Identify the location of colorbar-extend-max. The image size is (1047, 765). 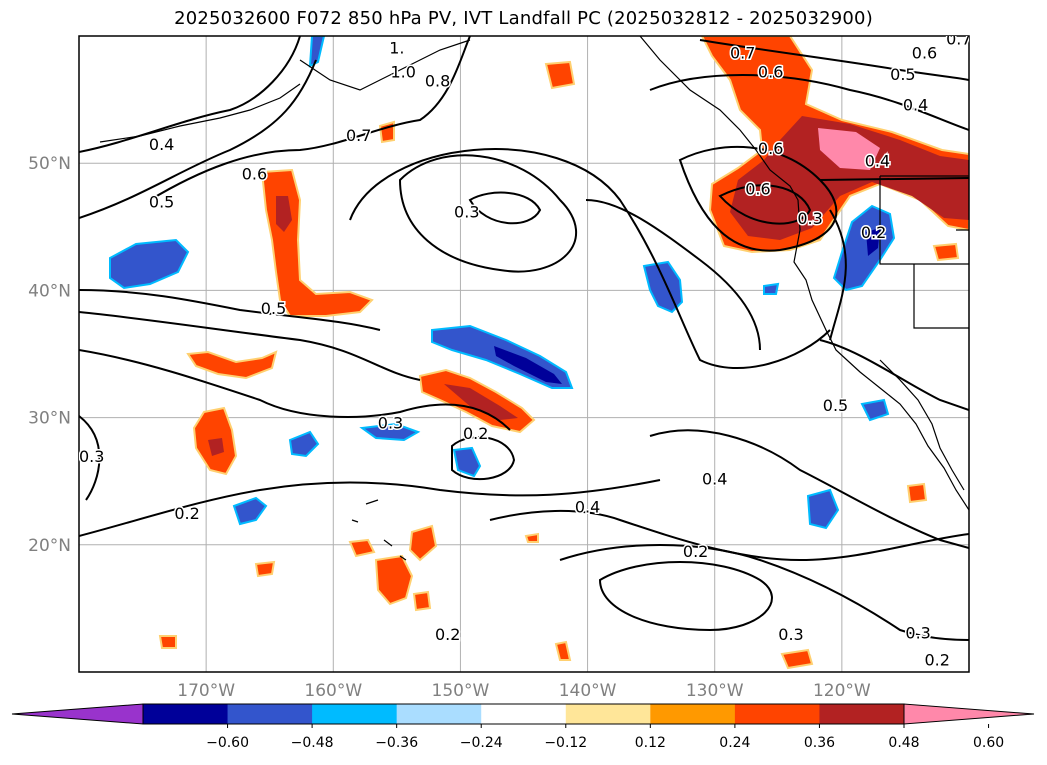
(969, 714).